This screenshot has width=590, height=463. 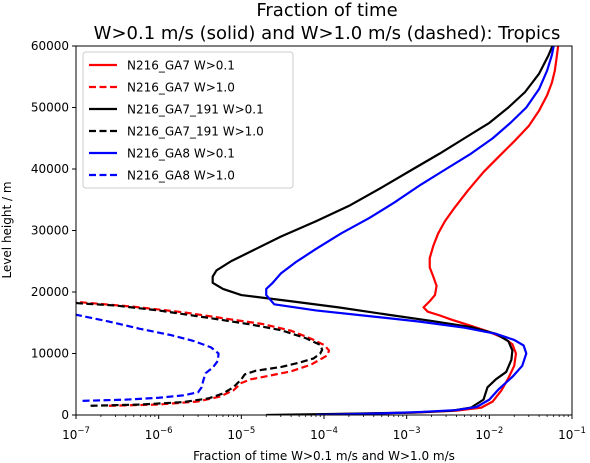 What do you see at coordinates (50, 231) in the screenshot?
I see `y-tick-label: 30000` at bounding box center [50, 231].